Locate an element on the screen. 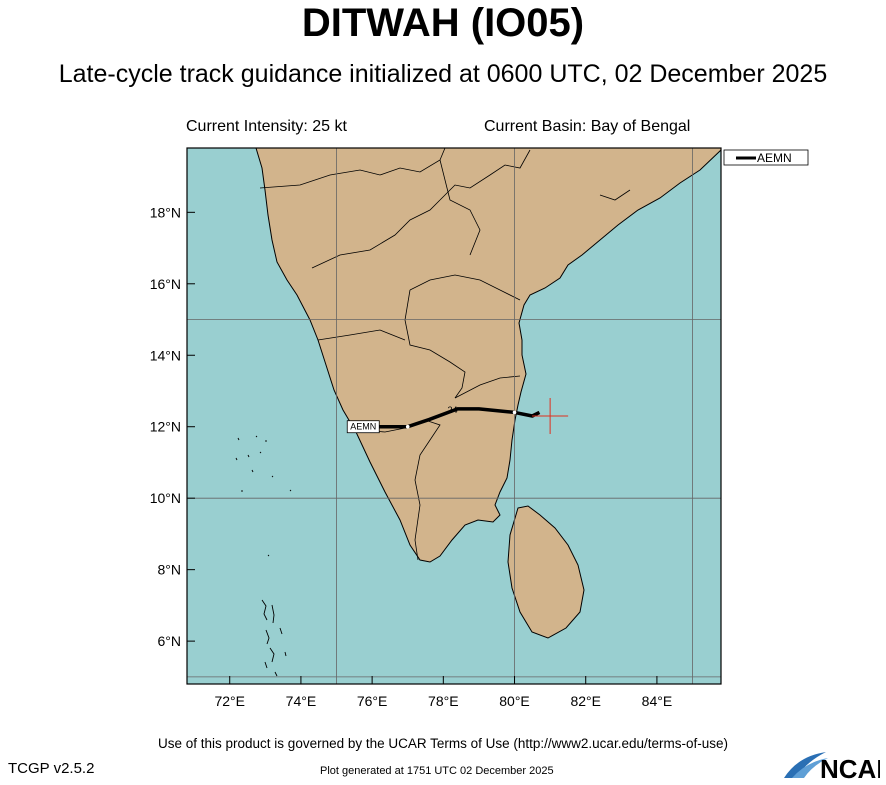 The height and width of the screenshot is (785, 886). lon-tick-label: 84°E is located at coordinates (657, 701).